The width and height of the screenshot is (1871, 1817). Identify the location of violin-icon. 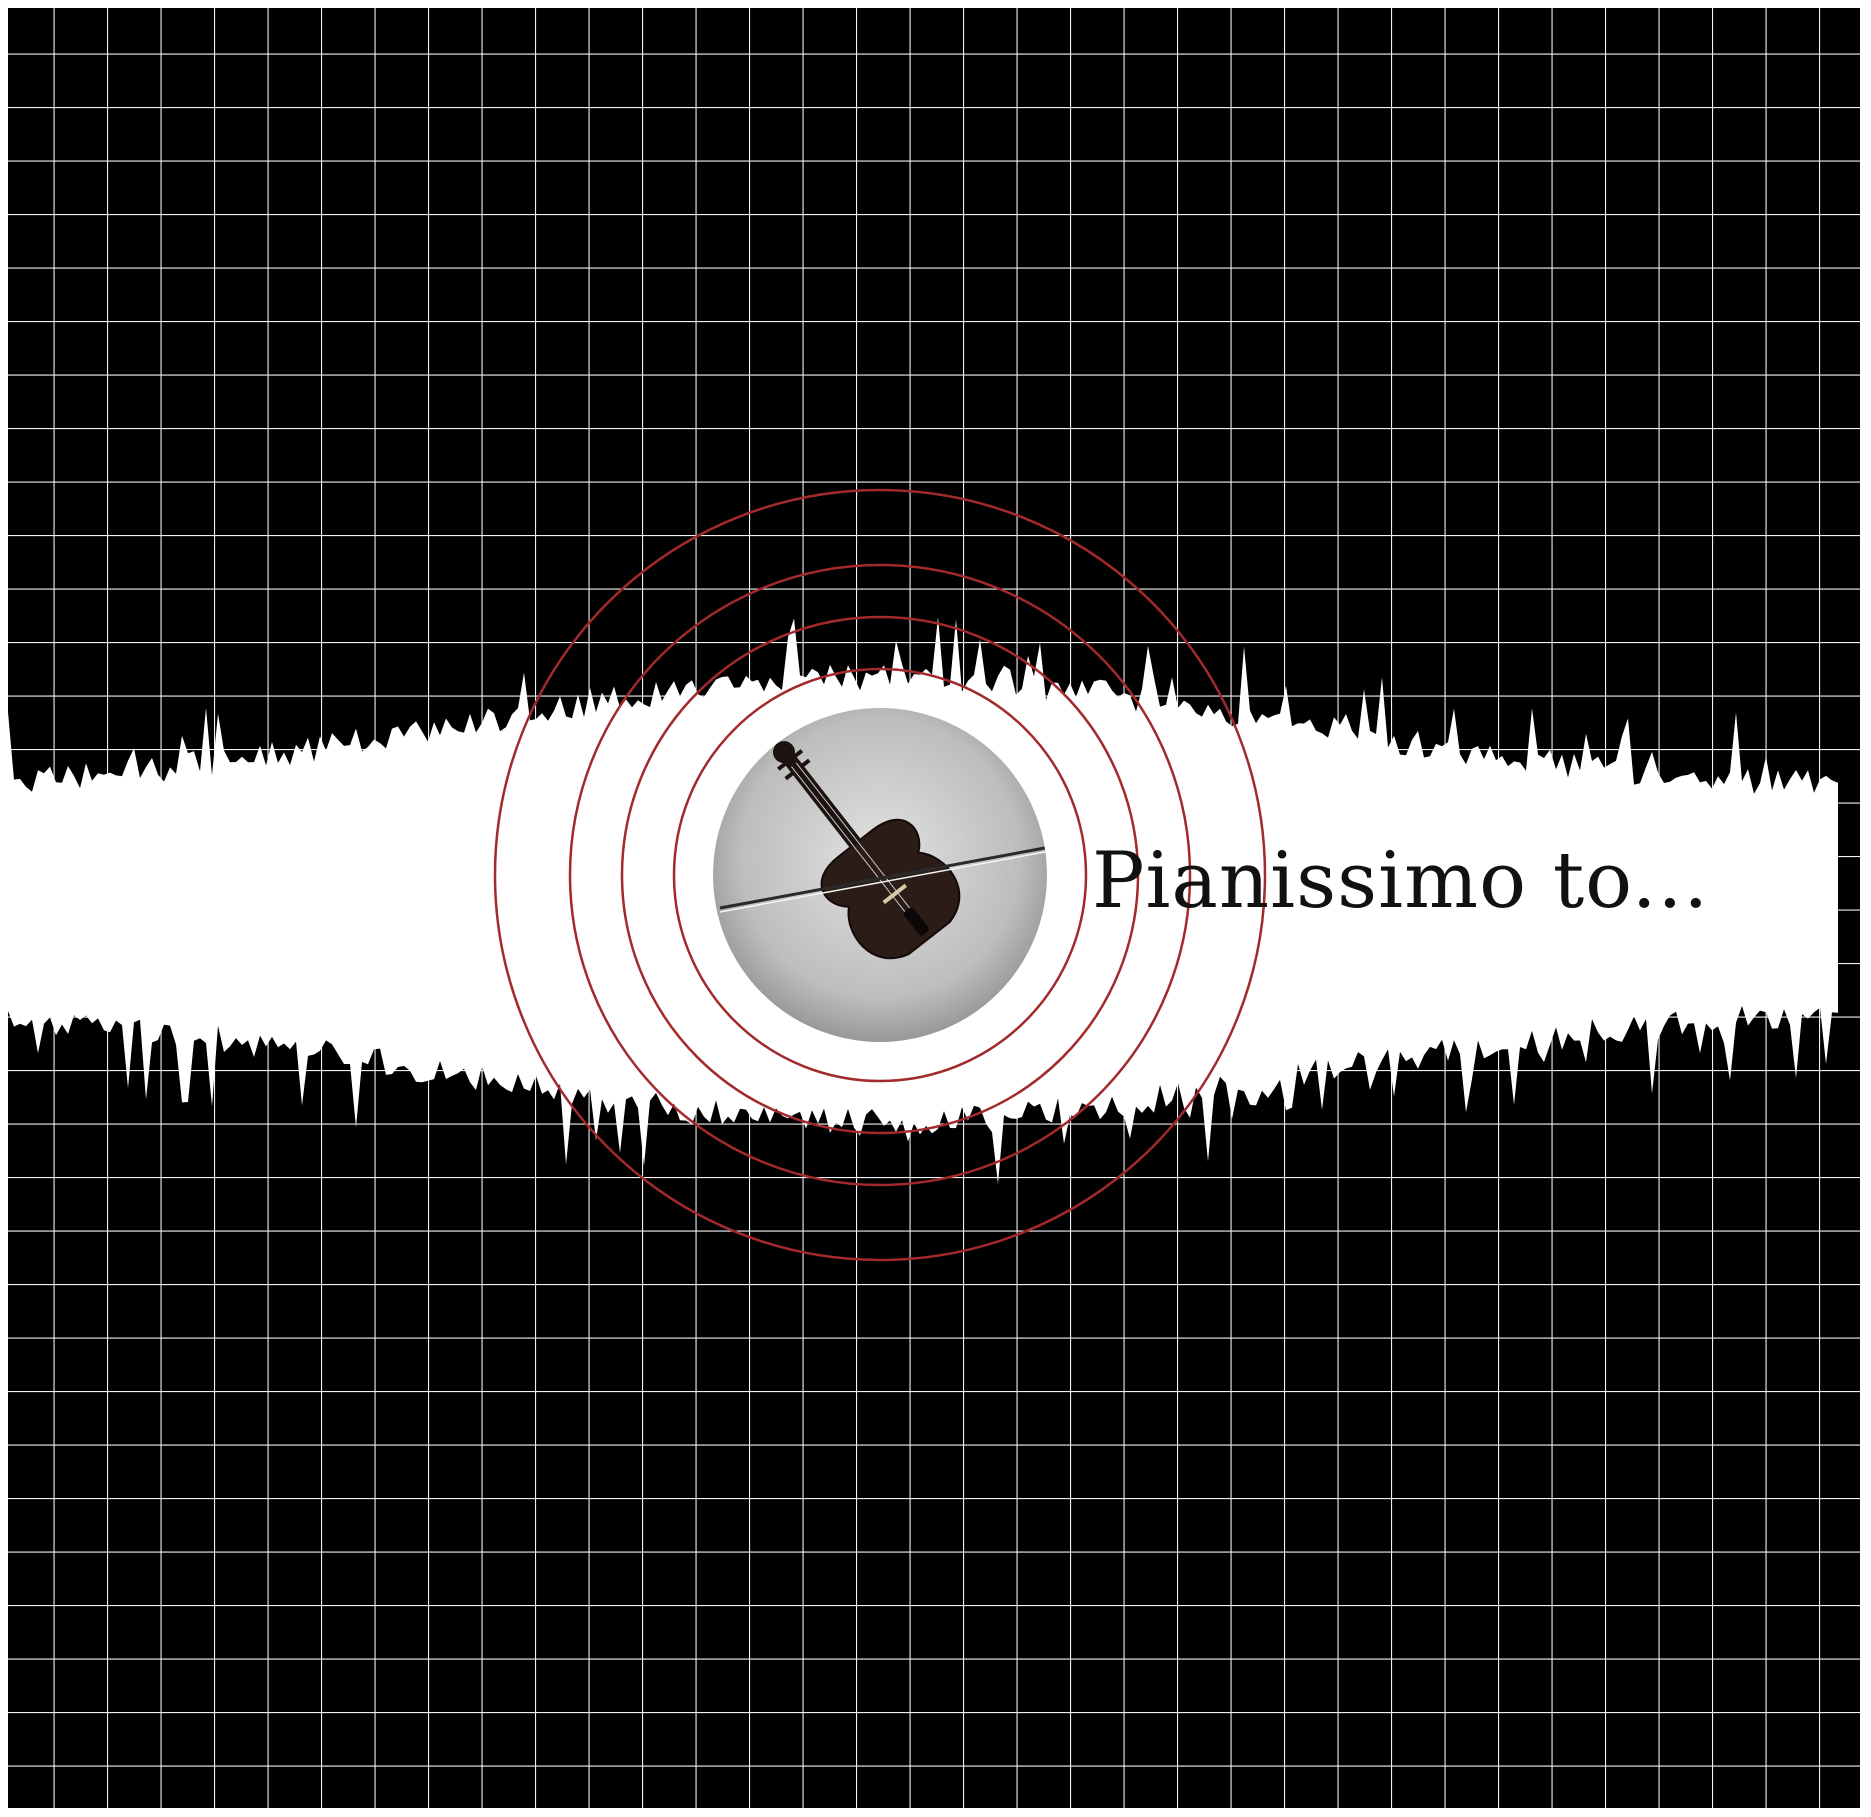
(866, 850).